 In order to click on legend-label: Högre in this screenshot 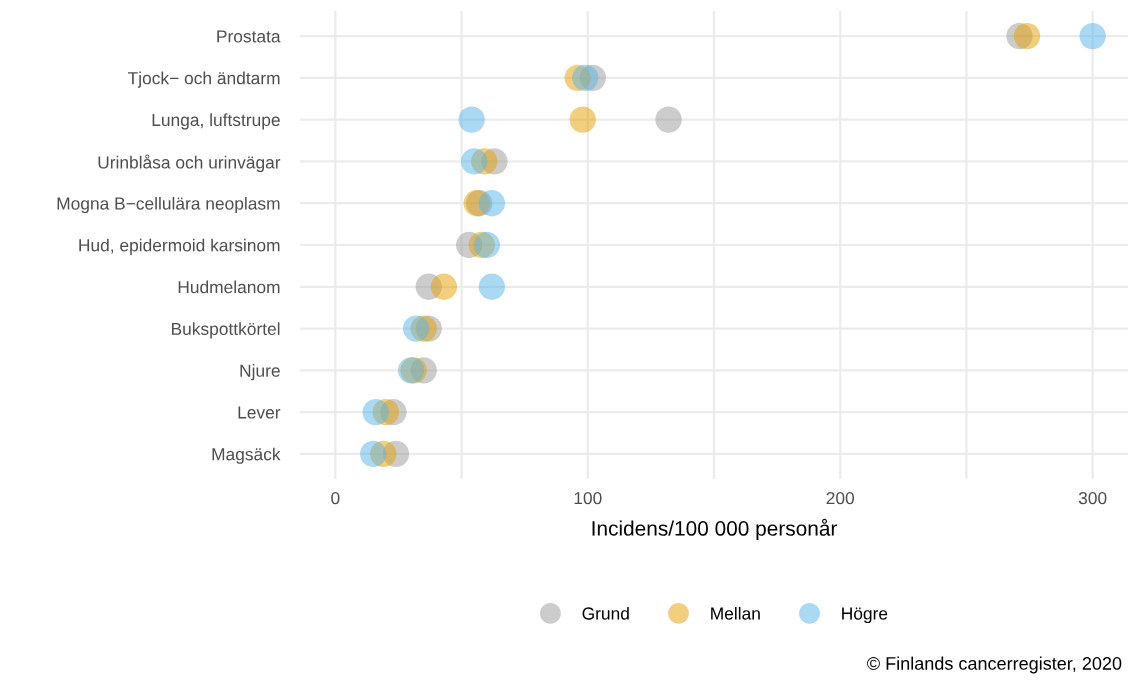, I will do `click(865, 615)`.